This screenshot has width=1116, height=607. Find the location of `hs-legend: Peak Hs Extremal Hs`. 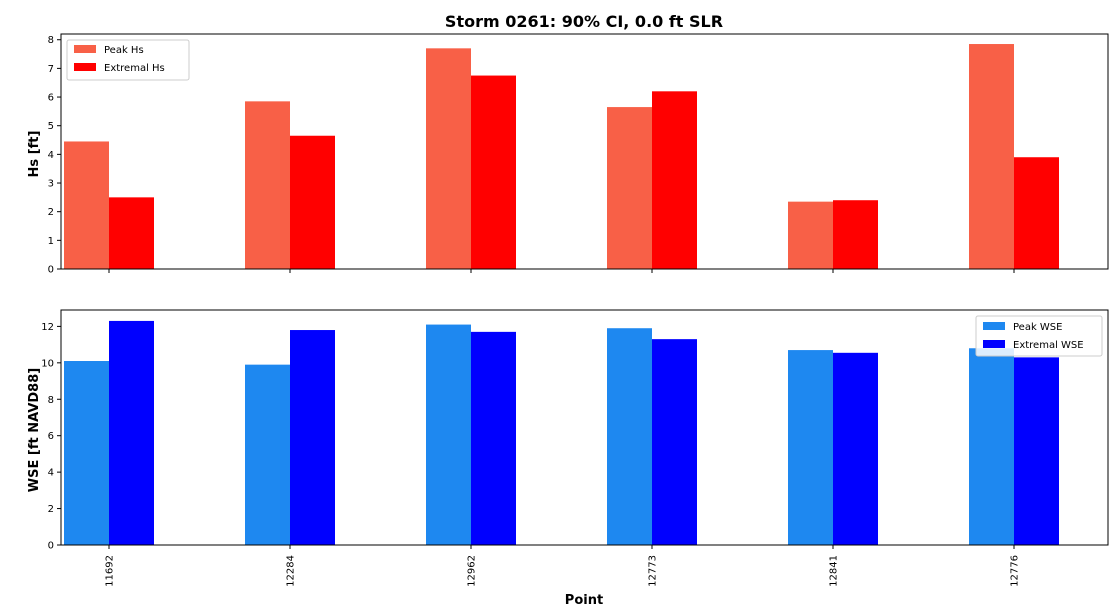

hs-legend: Peak Hs Extremal Hs is located at coordinates (128, 60).